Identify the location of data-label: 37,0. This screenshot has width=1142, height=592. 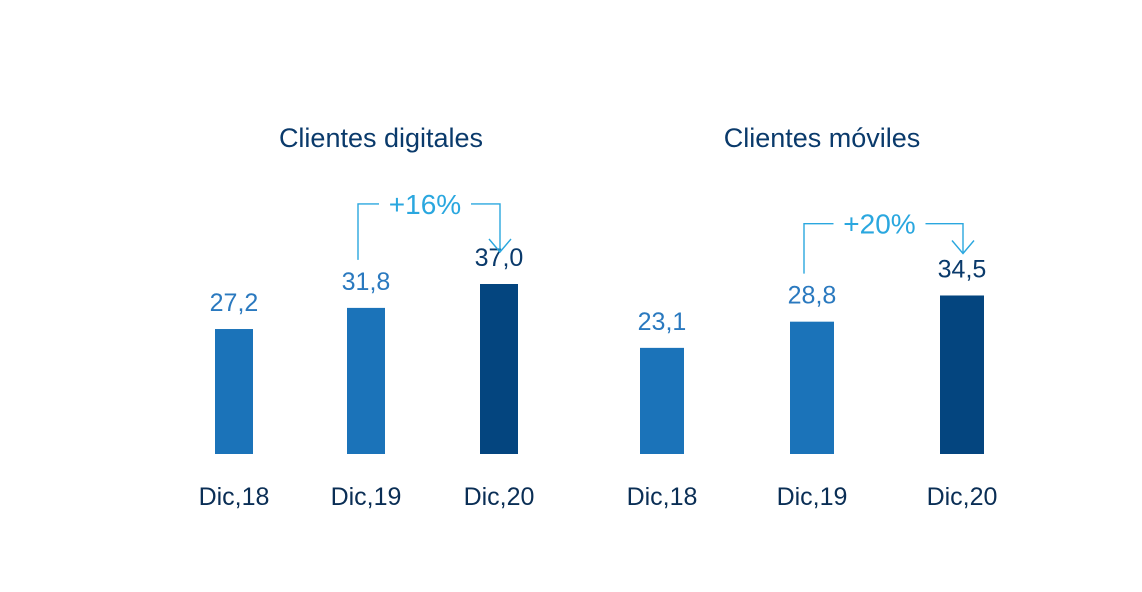
(499, 258).